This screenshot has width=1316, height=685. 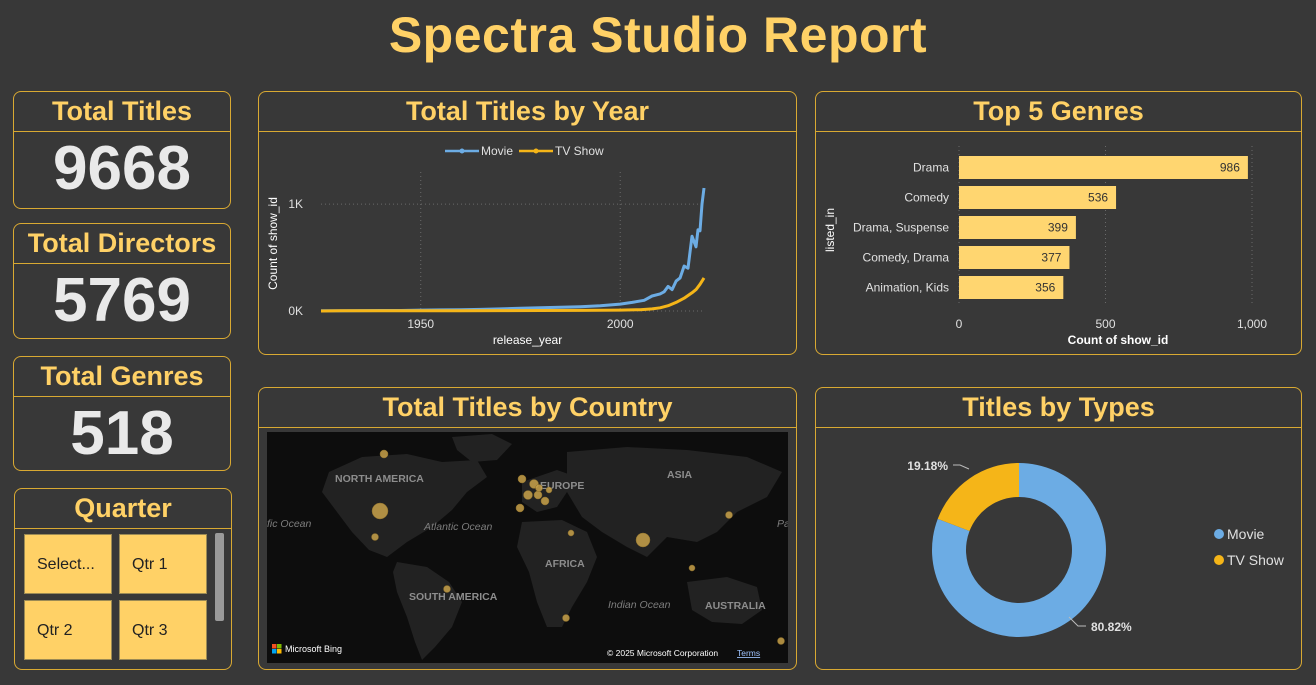 I want to click on category-label: Drama, so click(x=931, y=168).